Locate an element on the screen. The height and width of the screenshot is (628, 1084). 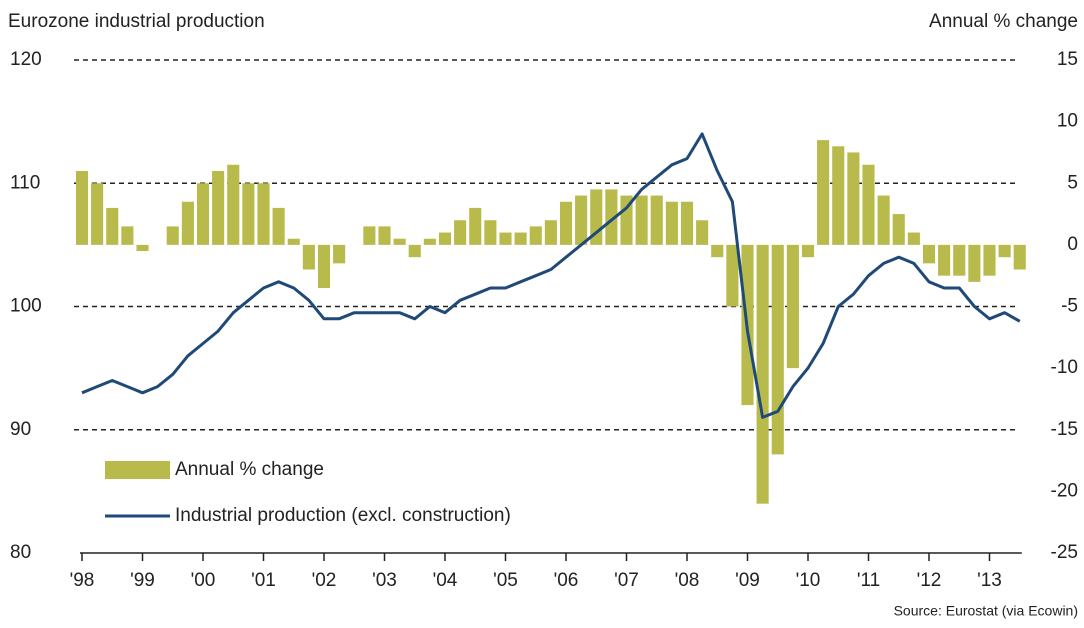
x-tick-label: '03 is located at coordinates (384, 580).